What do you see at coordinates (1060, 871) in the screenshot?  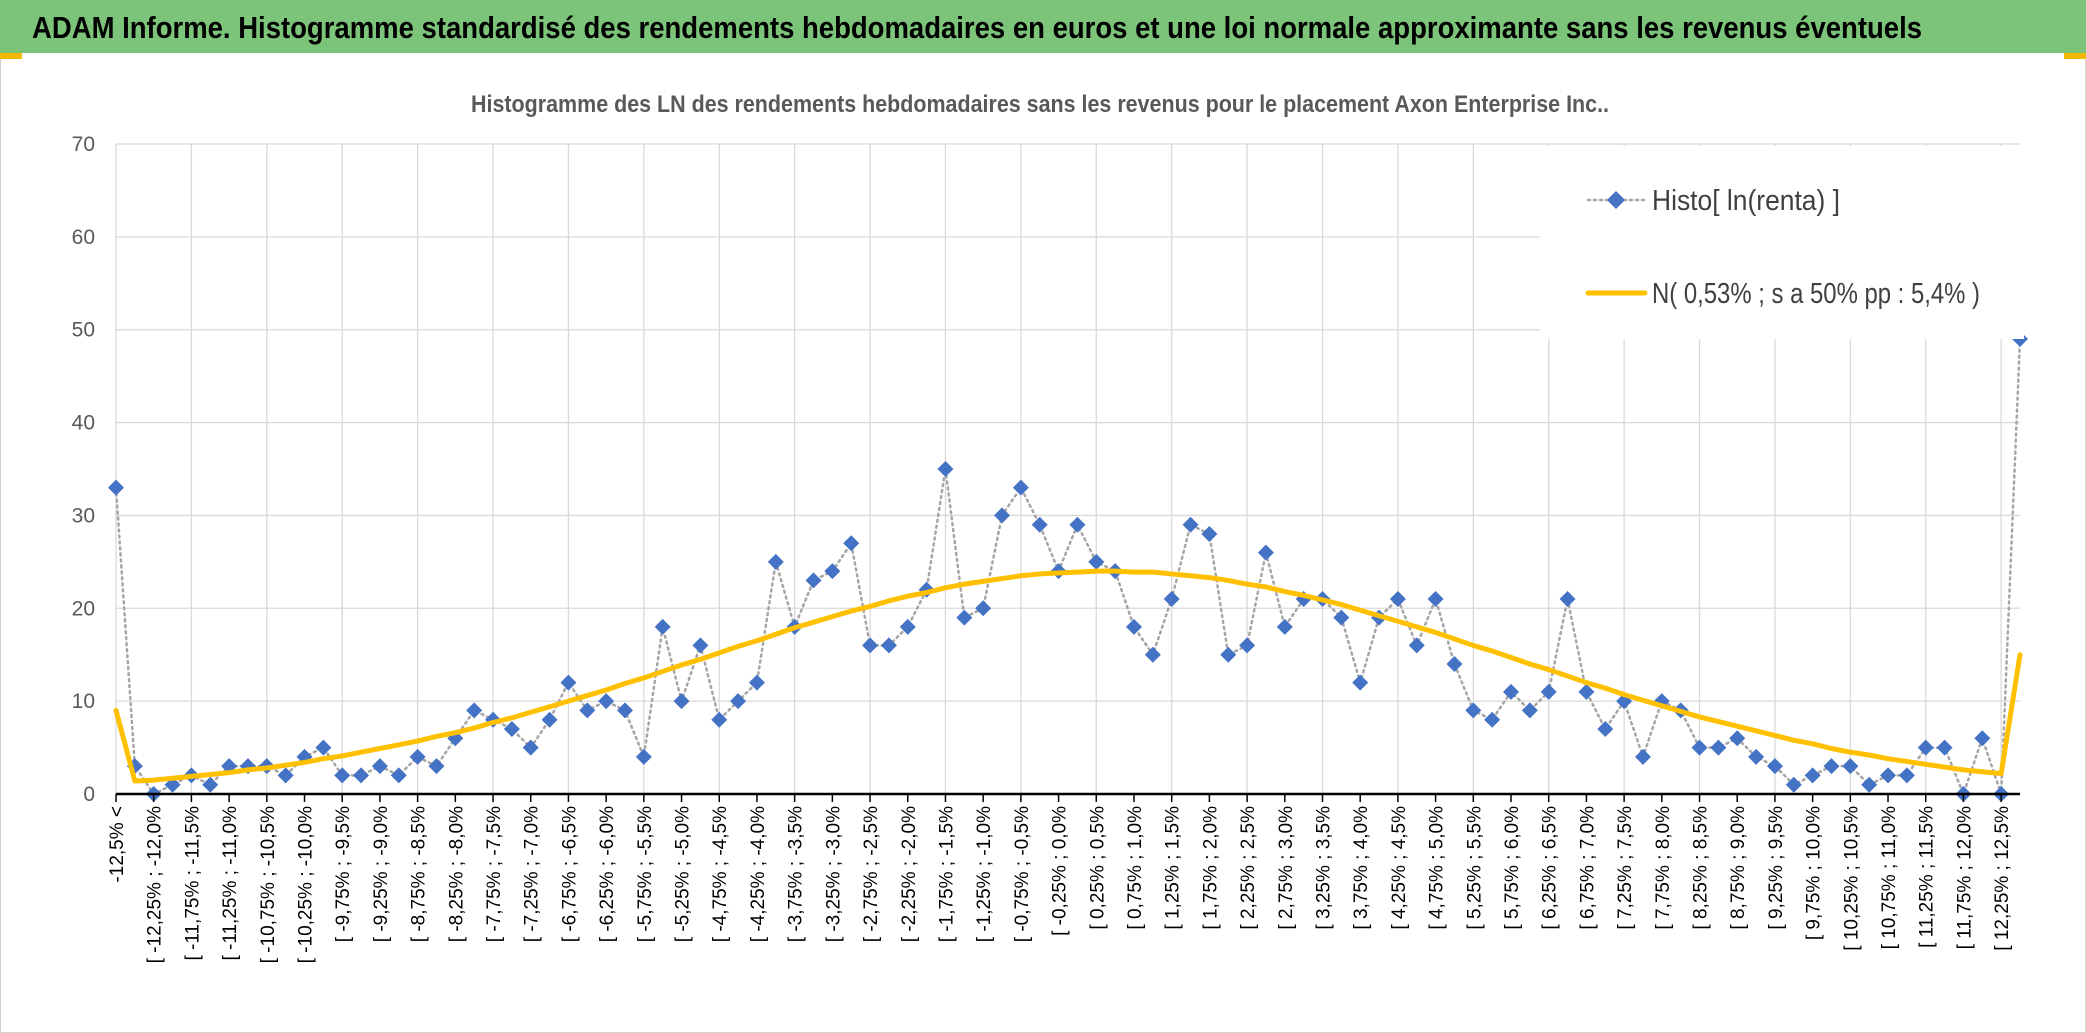 I see `x-tick-label: [ -0,25% ; 0,0%` at bounding box center [1060, 871].